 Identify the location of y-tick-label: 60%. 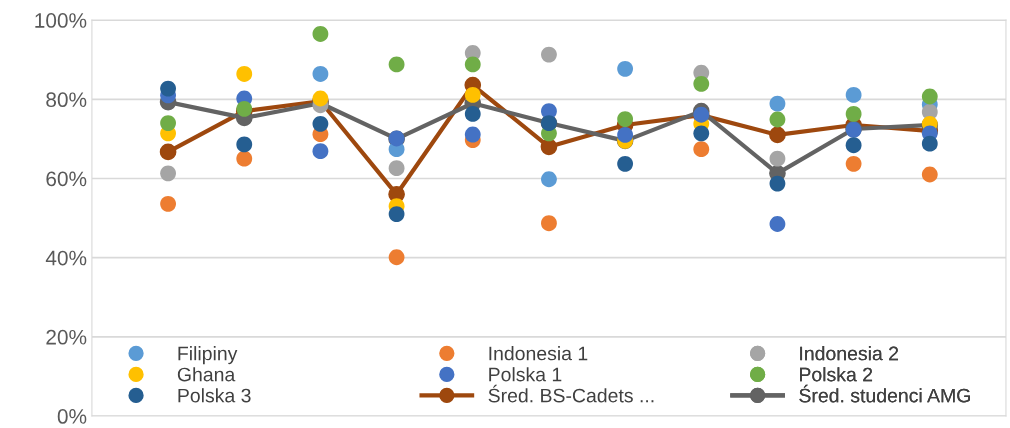
(66, 179).